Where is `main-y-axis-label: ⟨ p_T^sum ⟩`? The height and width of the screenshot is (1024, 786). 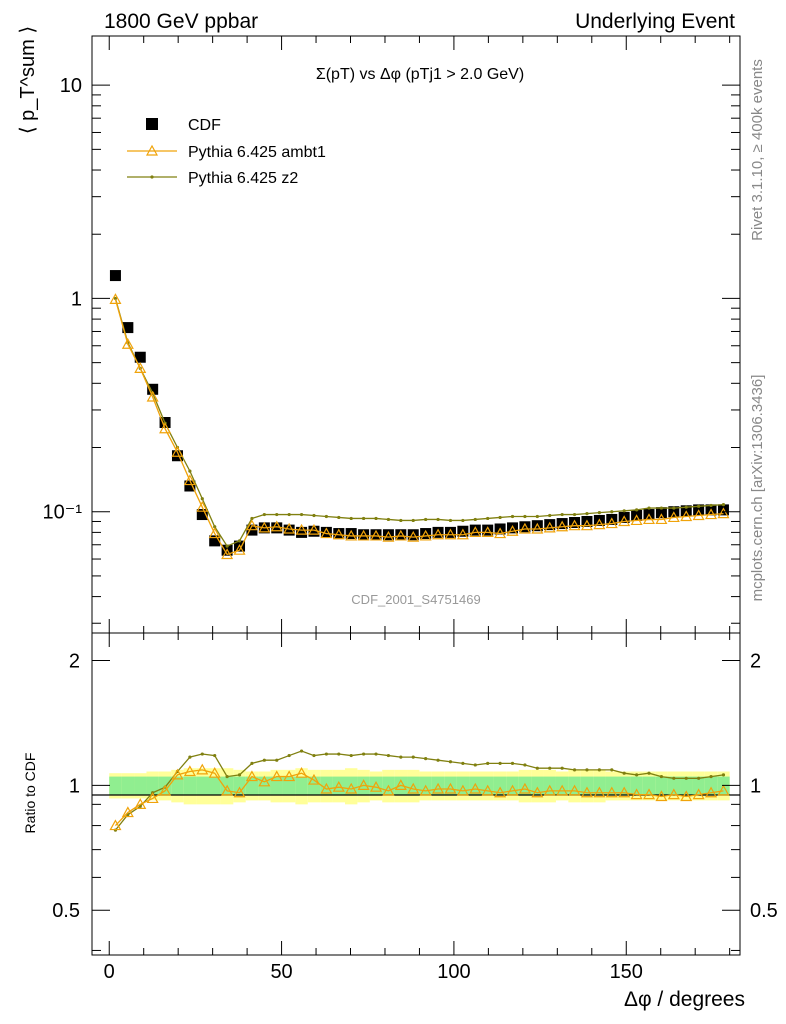 main-y-axis-label: ⟨ p_T^sum ⟩ is located at coordinates (28, 80).